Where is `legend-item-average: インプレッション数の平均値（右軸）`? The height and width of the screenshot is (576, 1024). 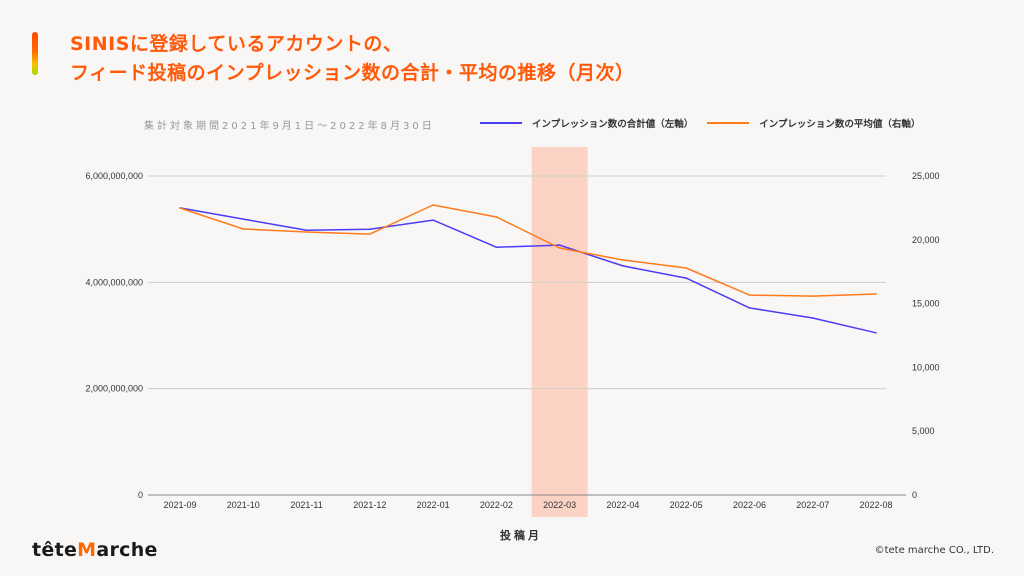 legend-item-average: インプレッション数の平均値（右軸） is located at coordinates (813, 123).